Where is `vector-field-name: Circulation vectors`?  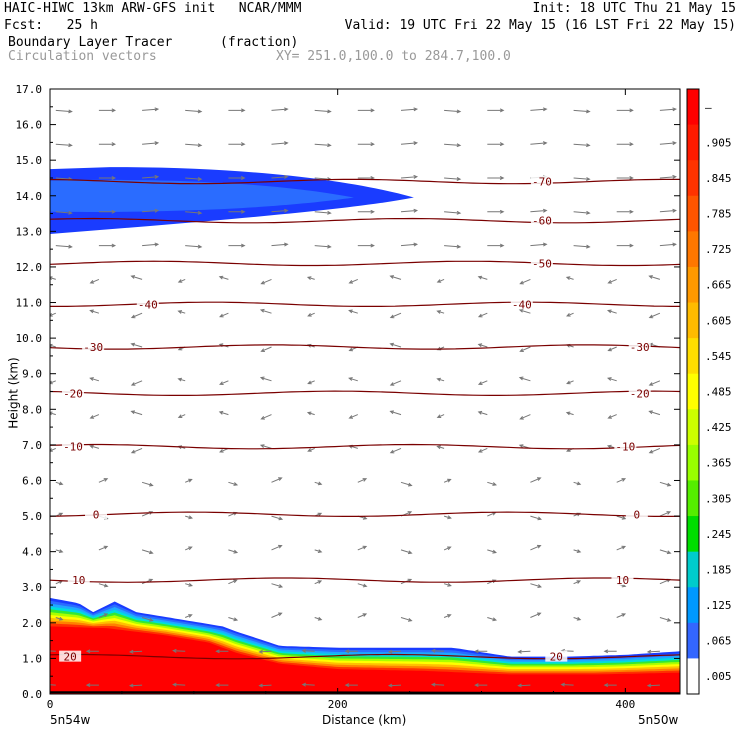 vector-field-name: Circulation vectors is located at coordinates (82, 56).